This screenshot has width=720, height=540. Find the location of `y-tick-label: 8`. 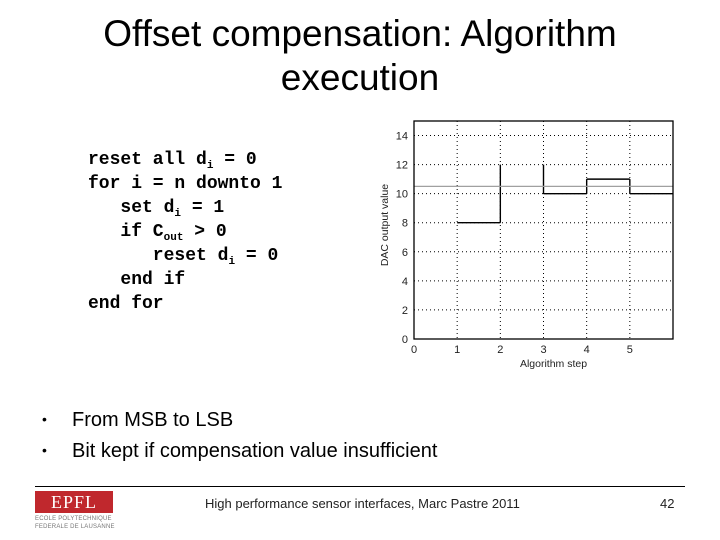

y-tick-label: 8 is located at coordinates (405, 224).